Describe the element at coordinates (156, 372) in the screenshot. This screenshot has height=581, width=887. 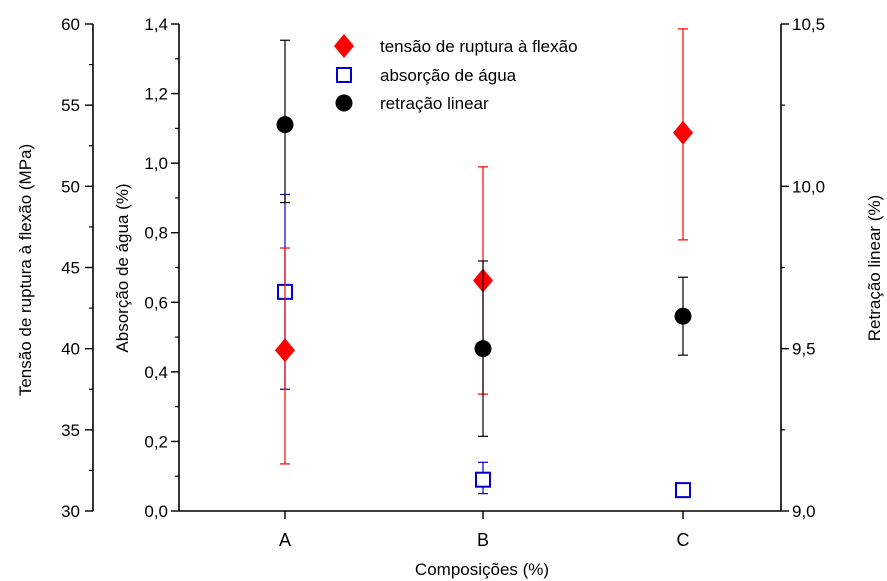
I see `left-inner-tick-label: 0,4` at that location.